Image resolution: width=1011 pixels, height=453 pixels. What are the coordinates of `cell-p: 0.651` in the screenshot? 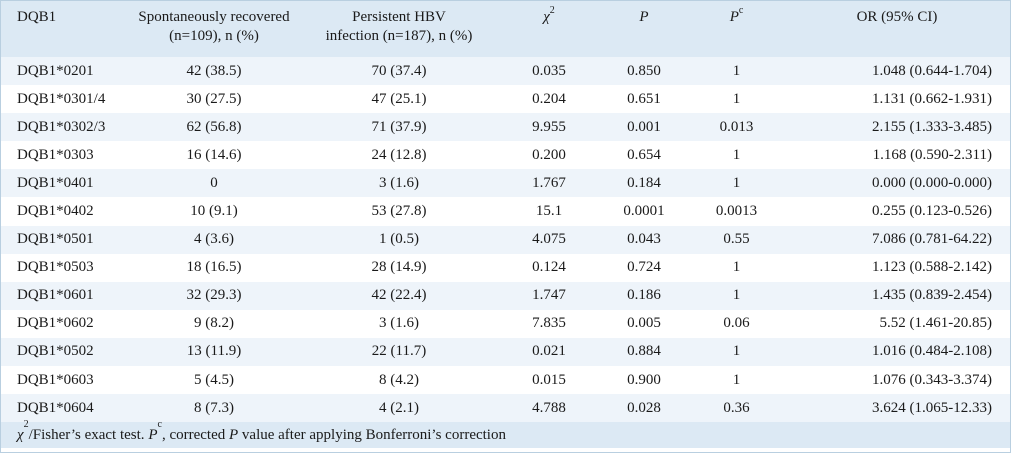 It's located at (644, 98).